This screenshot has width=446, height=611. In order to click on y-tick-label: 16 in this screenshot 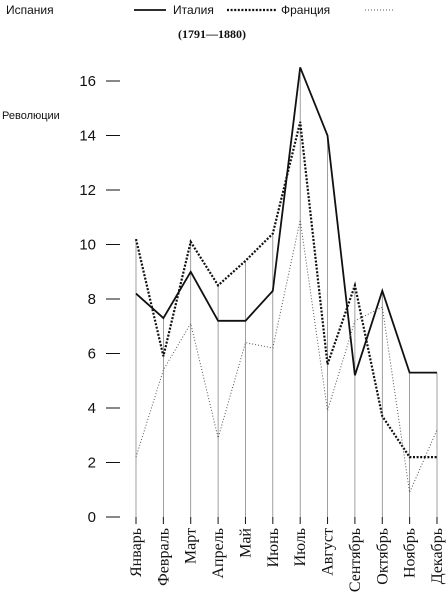, I will do `click(87, 81)`.